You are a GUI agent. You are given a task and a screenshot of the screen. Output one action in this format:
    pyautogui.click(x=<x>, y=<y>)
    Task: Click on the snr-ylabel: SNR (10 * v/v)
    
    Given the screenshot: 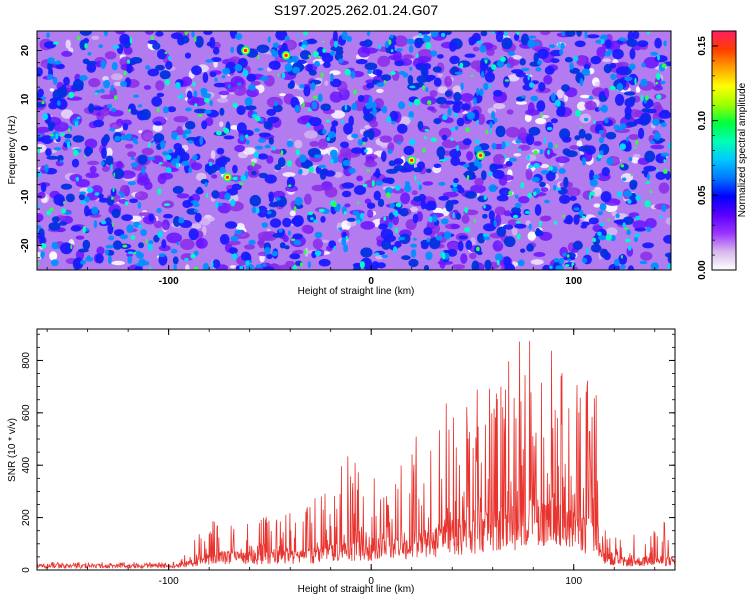 What is the action you would take?
    pyautogui.click(x=12, y=450)
    